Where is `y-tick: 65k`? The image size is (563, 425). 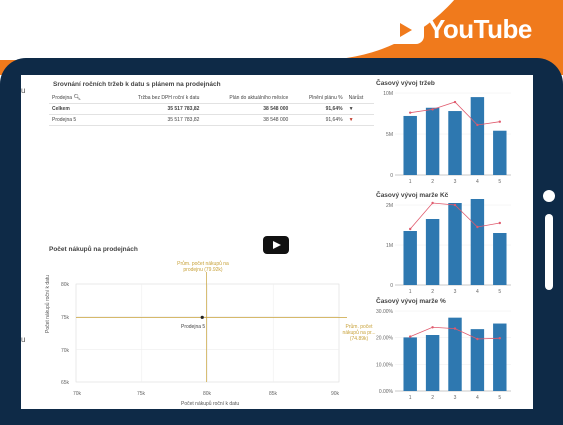 y-tick: 65k is located at coordinates (65, 383).